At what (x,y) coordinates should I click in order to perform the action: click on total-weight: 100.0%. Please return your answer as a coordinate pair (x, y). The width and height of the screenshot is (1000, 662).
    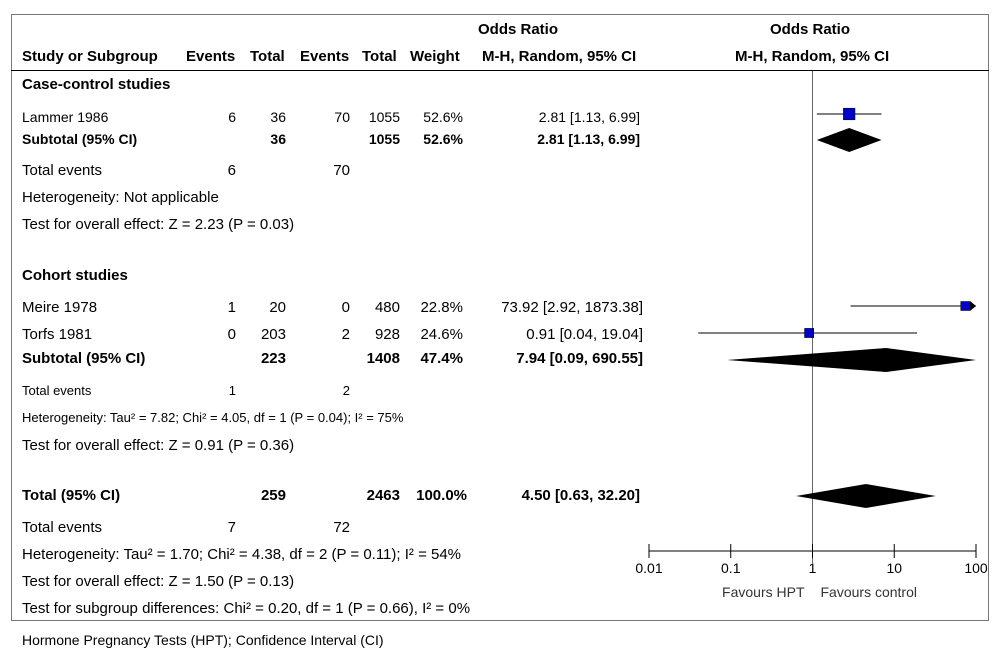
    Looking at the image, I should click on (441, 495).